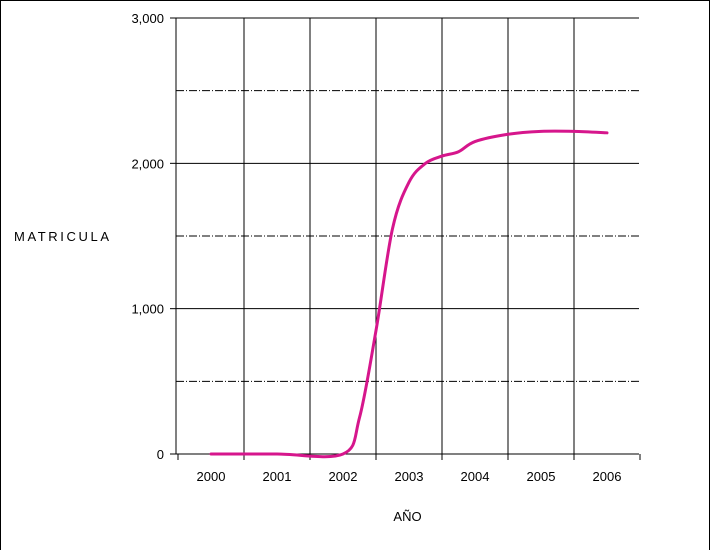  What do you see at coordinates (475, 476) in the screenshot?
I see `x-tick-label: 2004` at bounding box center [475, 476].